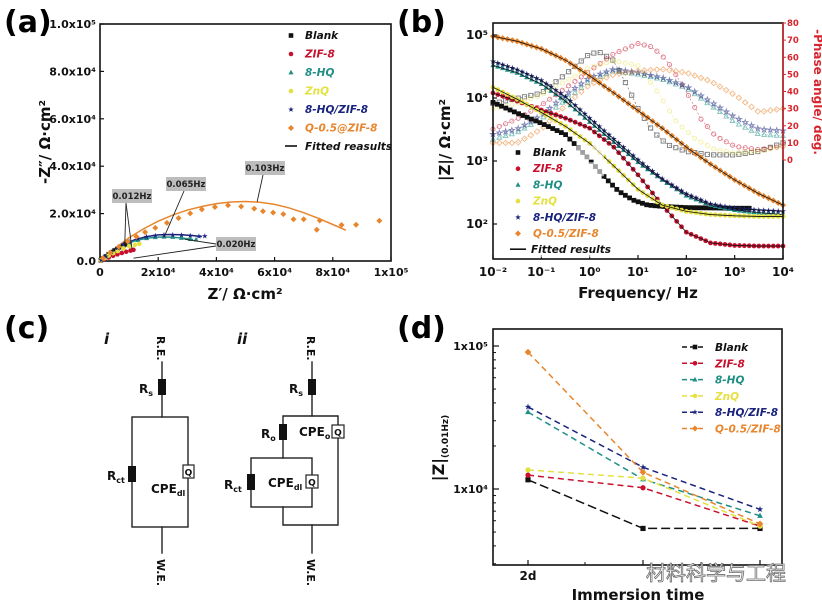 The height and width of the screenshot is (607, 822). I want to click on circuit-ii-ro-label: Ro, so click(268, 435).